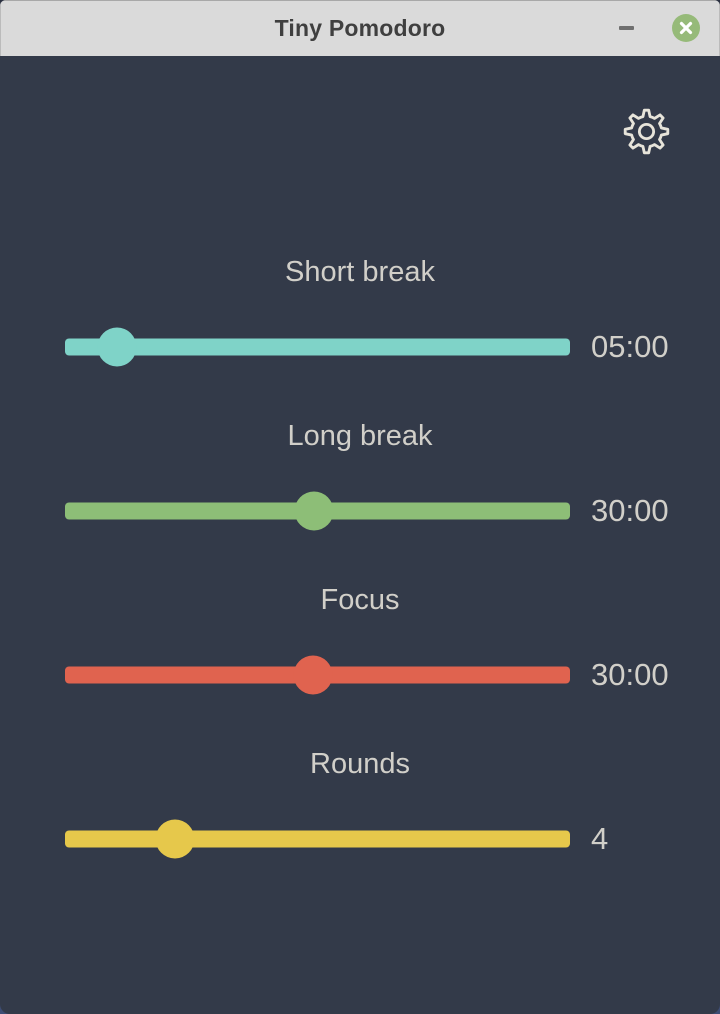 This screenshot has height=1014, width=720. What do you see at coordinates (360, 475) in the screenshot?
I see `slider-row-long-break: Long break 30:00` at bounding box center [360, 475].